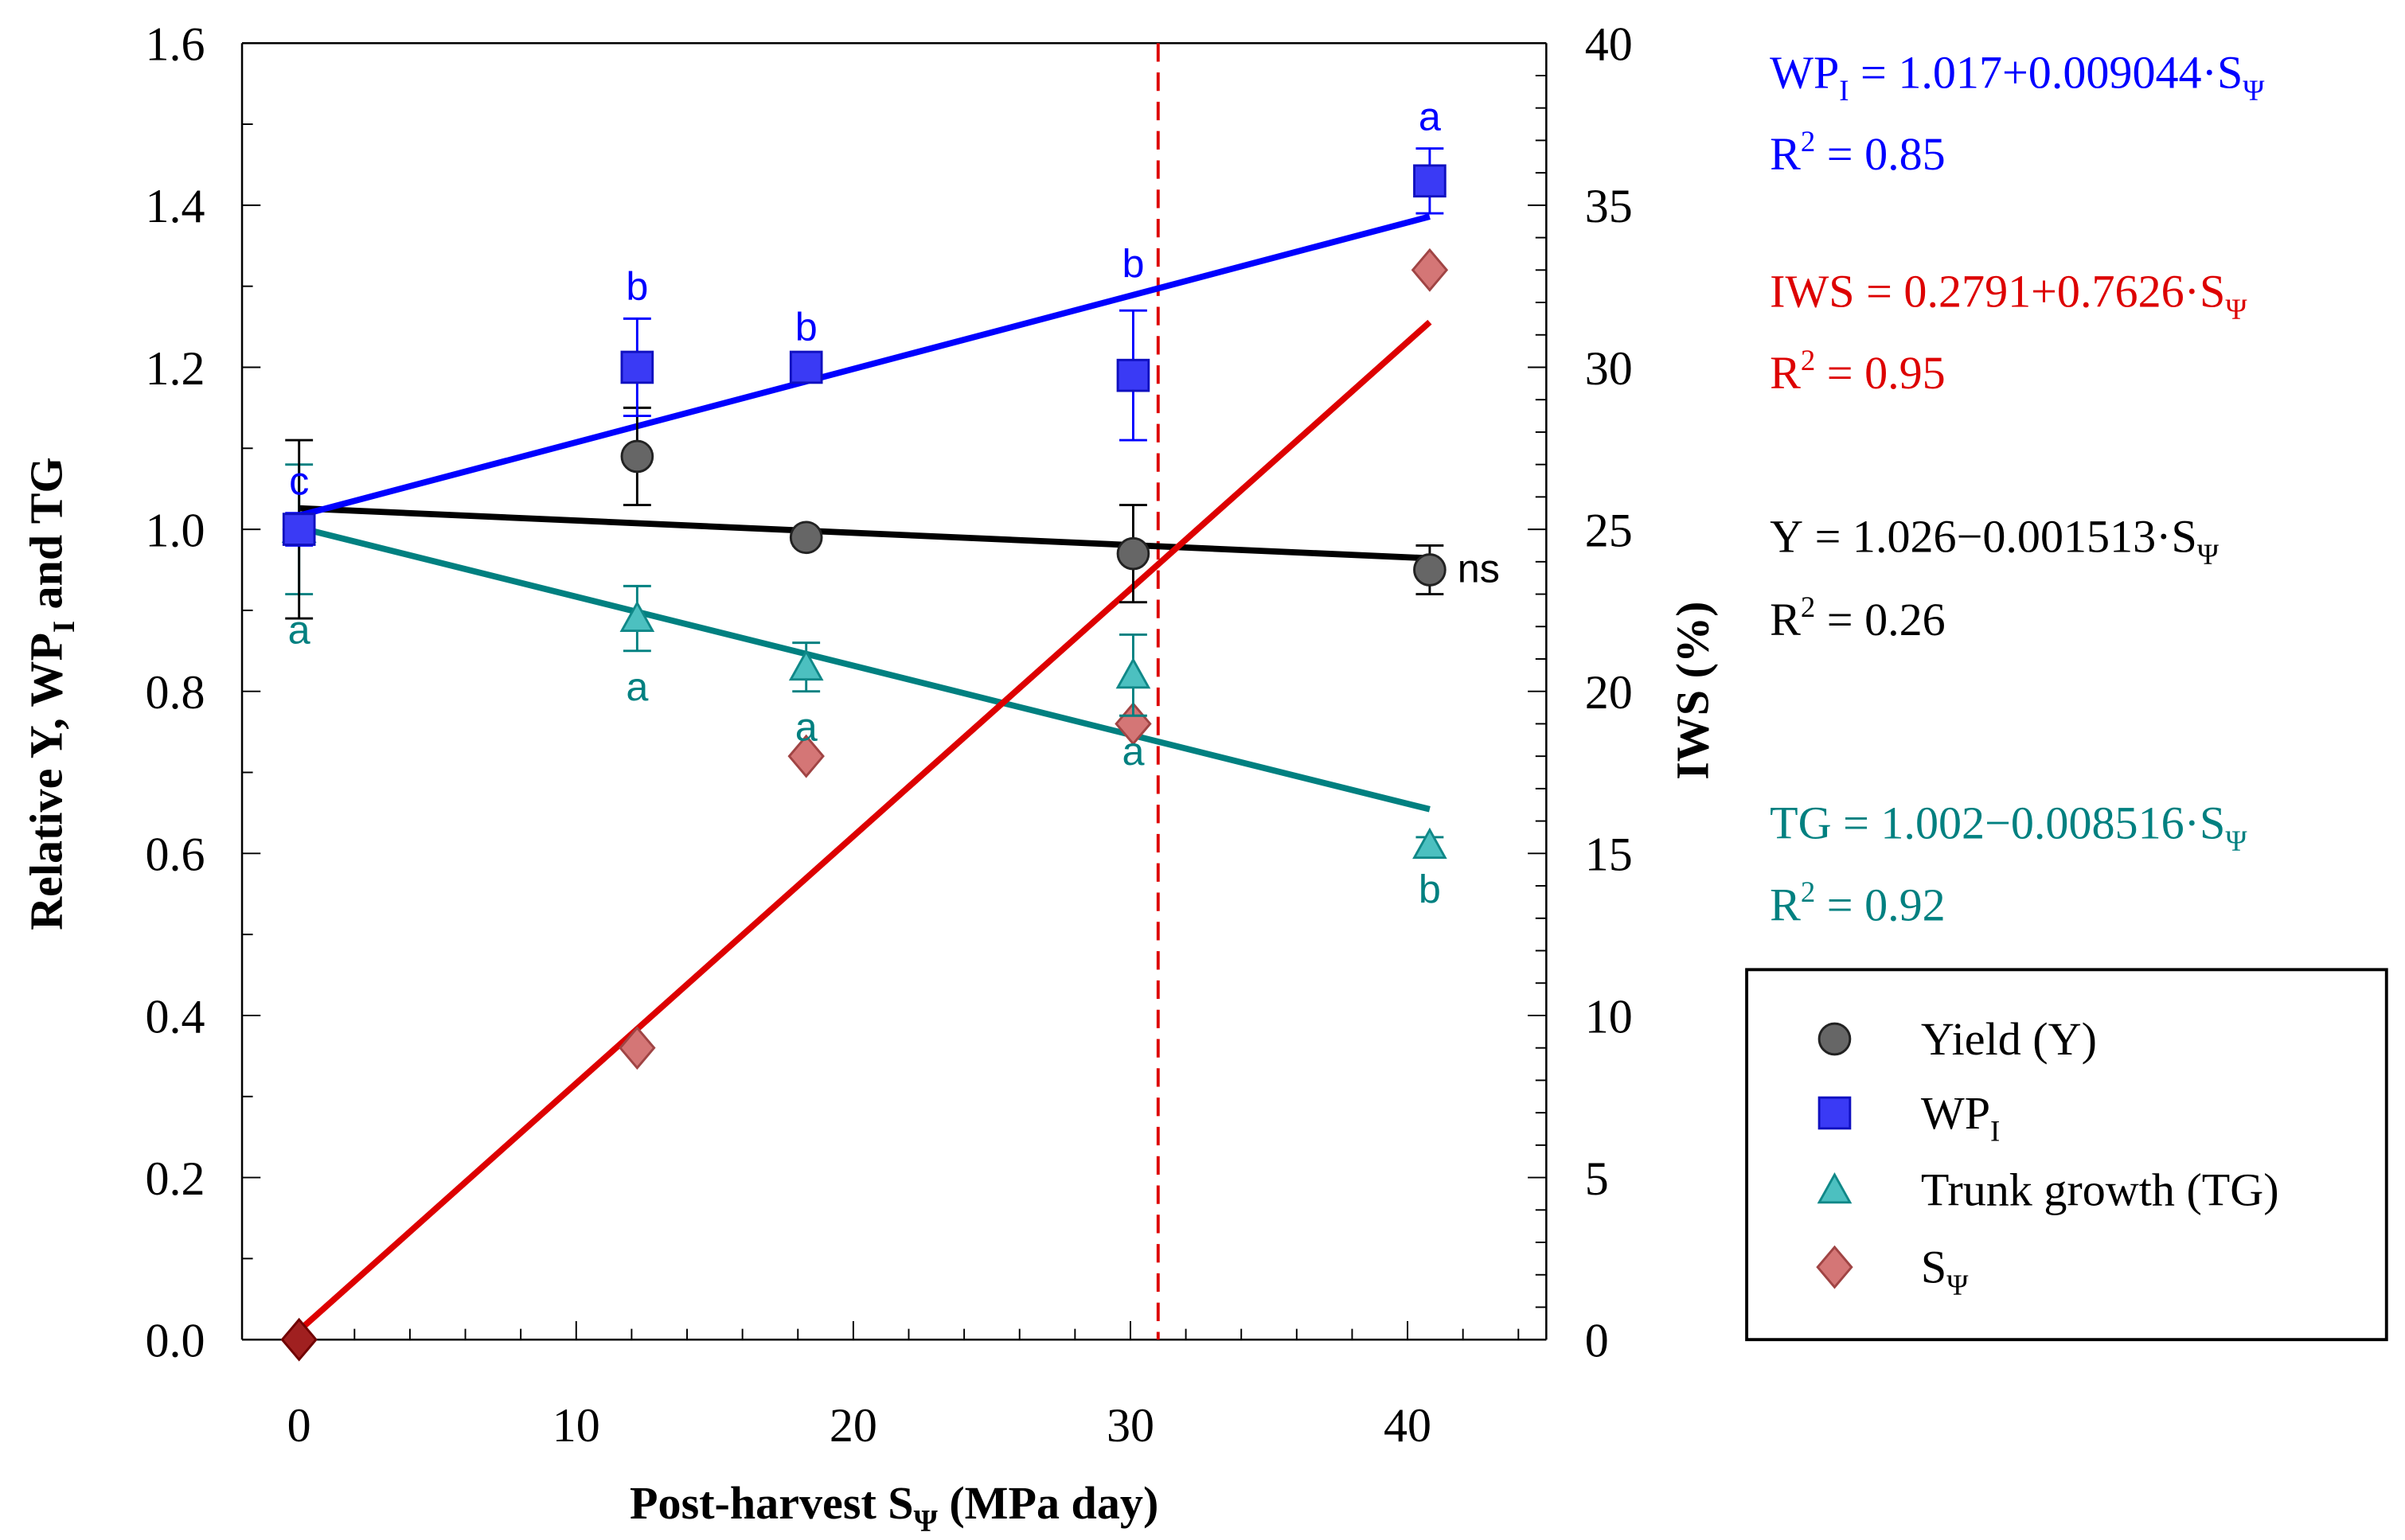 This screenshot has height=1540, width=2405. Describe the element at coordinates (864, 366) in the screenshot. I see `wp-fit-line` at that location.